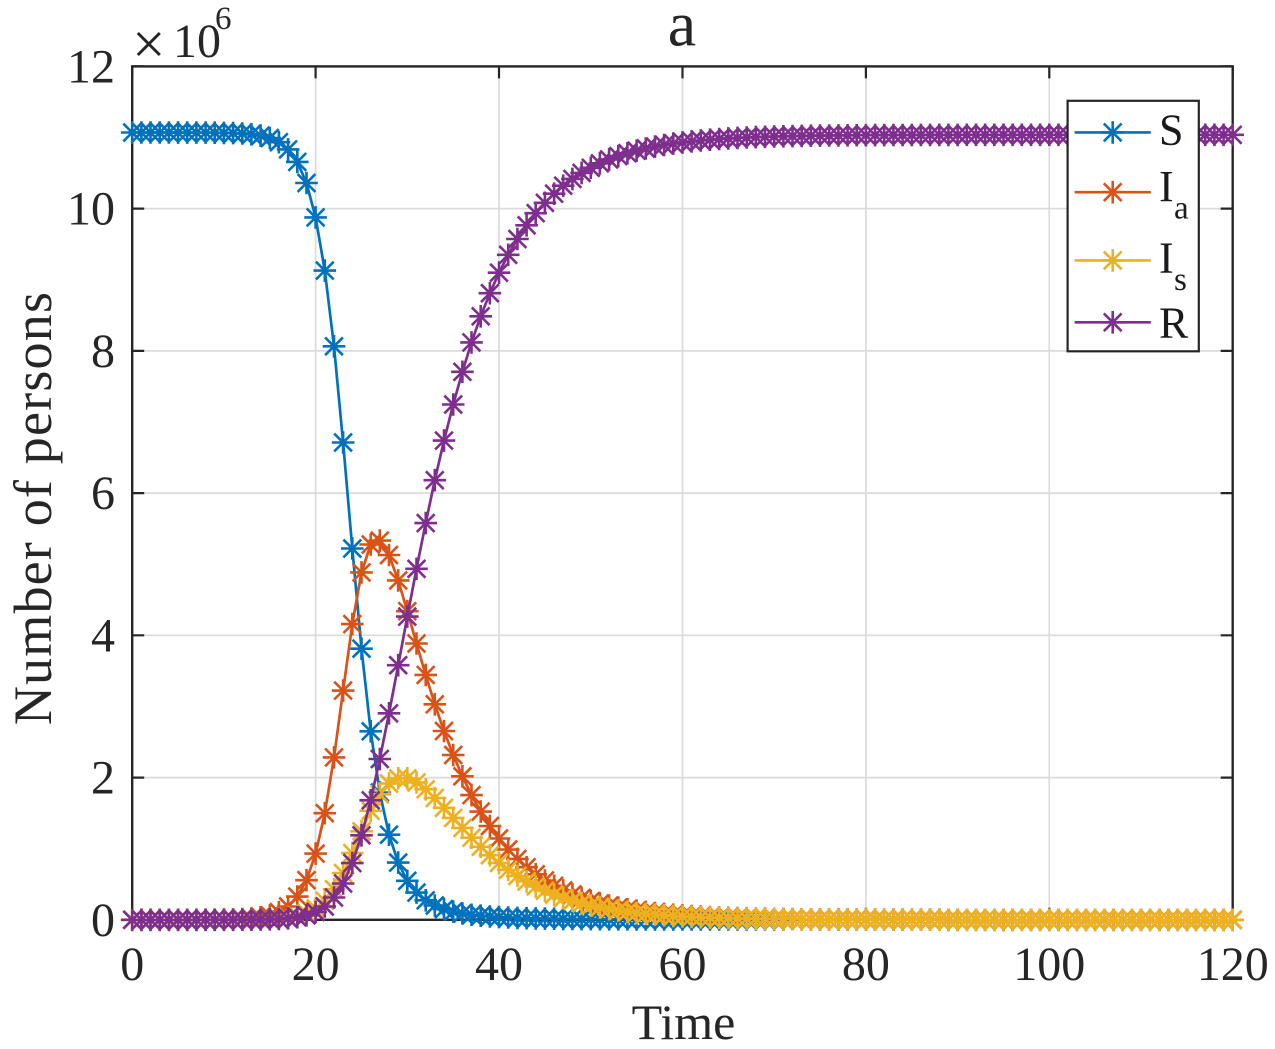 This screenshot has width=1275, height=1049. Describe the element at coordinates (316, 964) in the screenshot. I see `svg-text: 20` at that location.